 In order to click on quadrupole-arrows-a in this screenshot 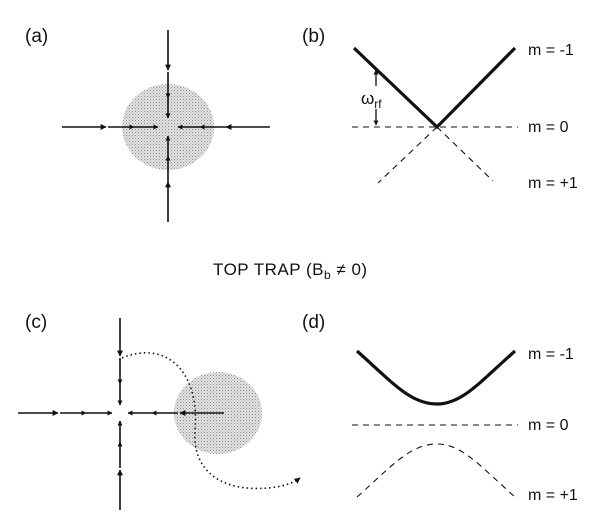, I will do `click(166, 126)`.